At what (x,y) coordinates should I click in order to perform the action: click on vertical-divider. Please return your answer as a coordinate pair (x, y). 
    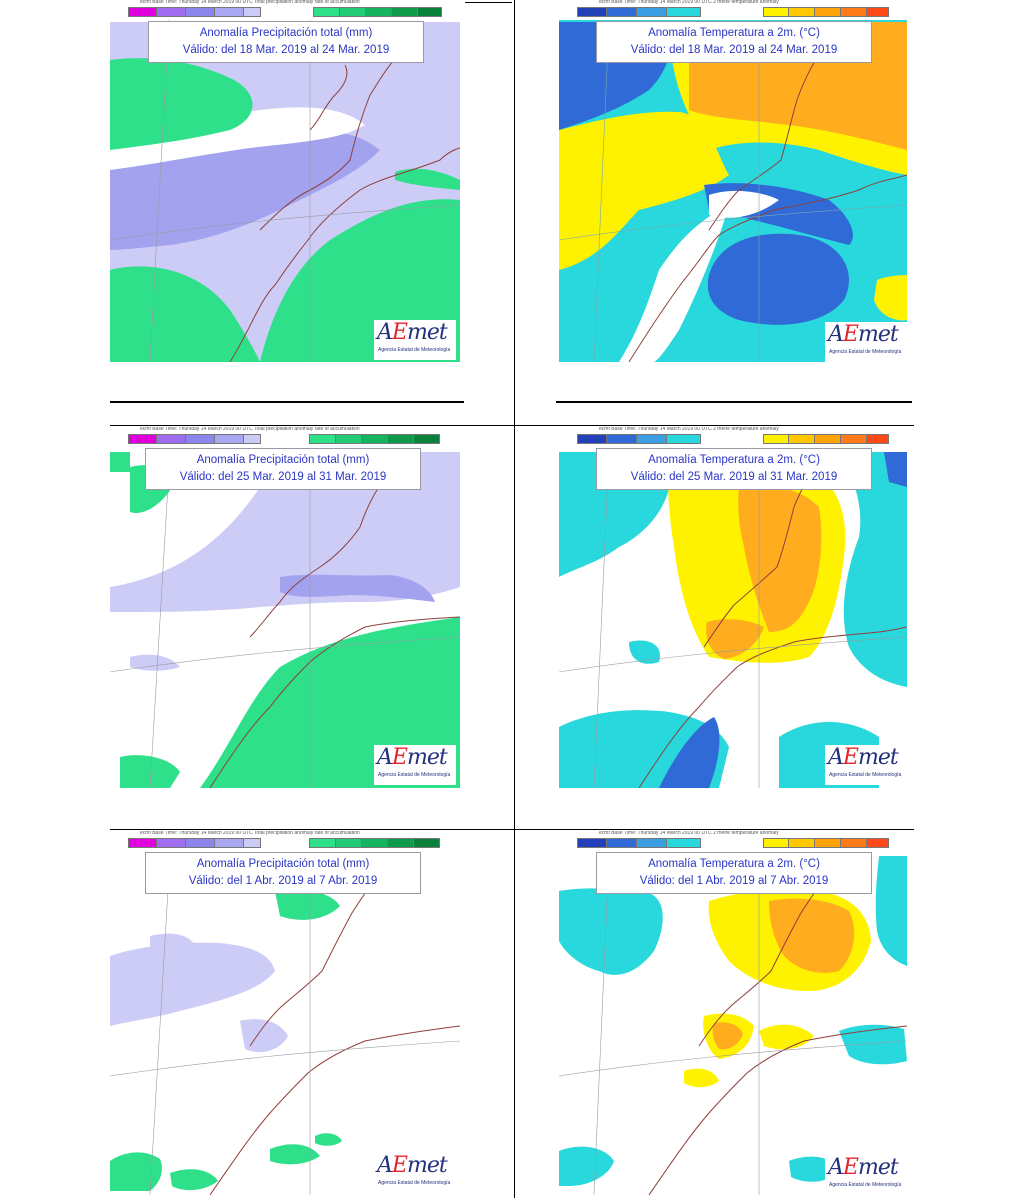
    Looking at the image, I should click on (514, 599).